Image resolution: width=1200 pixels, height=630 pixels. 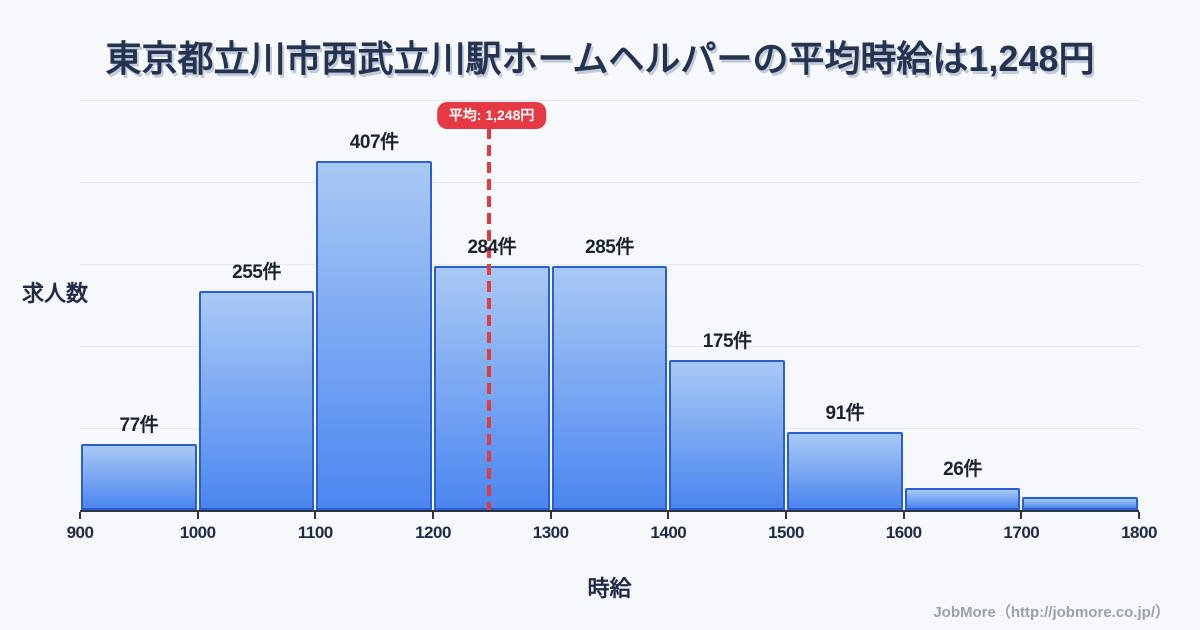 What do you see at coordinates (55, 293) in the screenshot?
I see `y-axis-label: 求人数` at bounding box center [55, 293].